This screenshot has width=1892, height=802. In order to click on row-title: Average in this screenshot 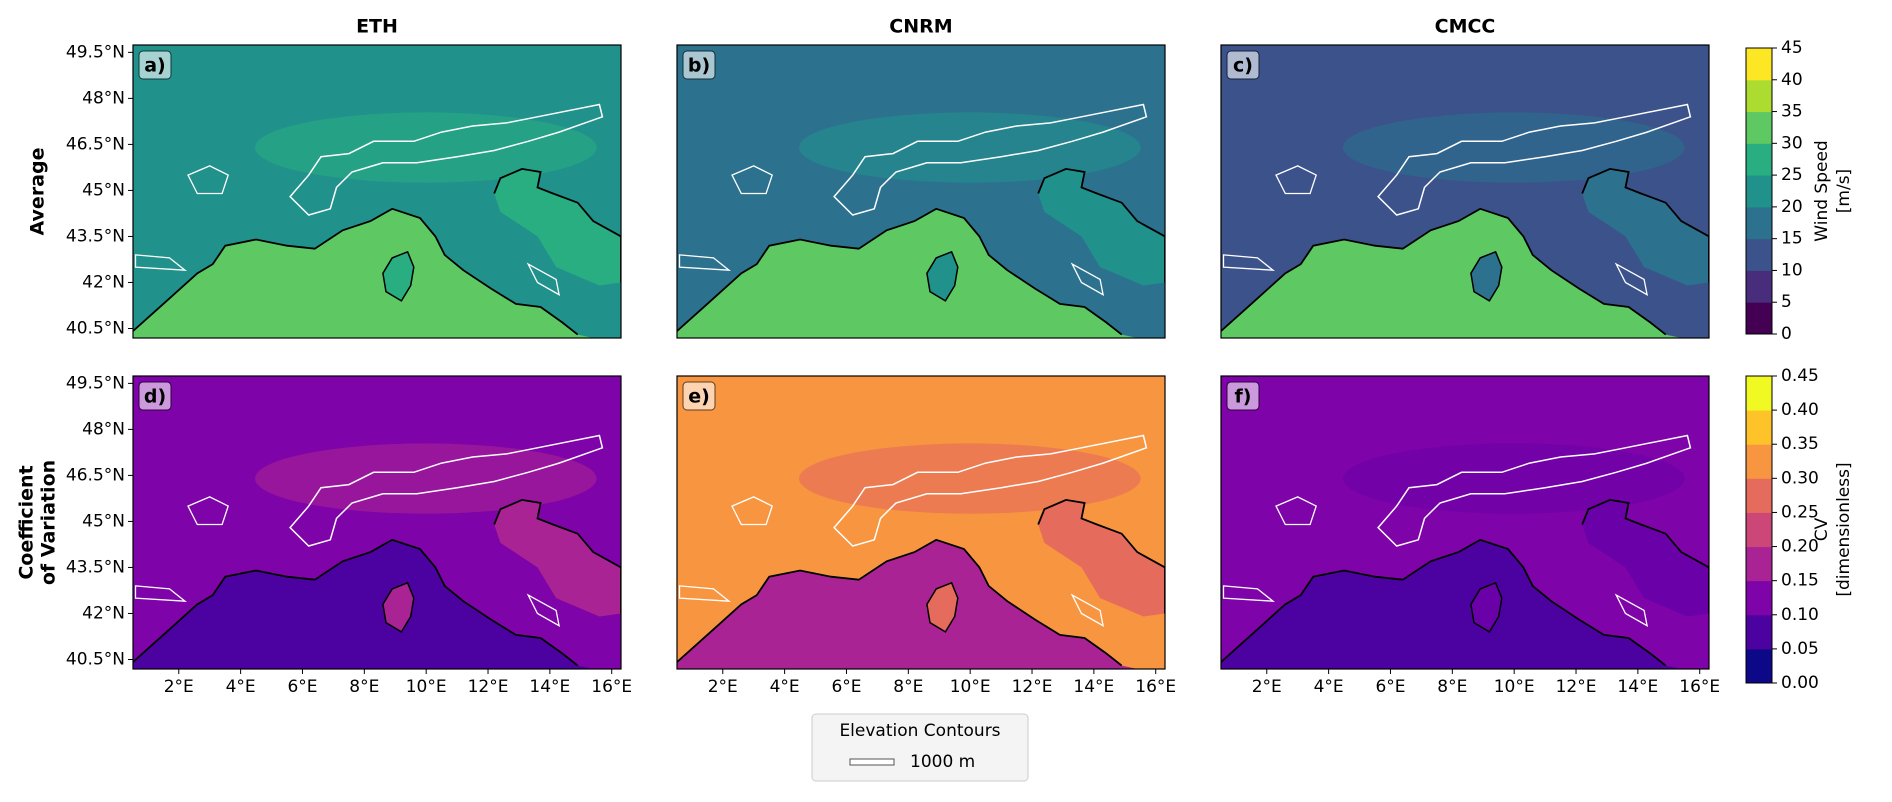, I will do `click(38, 192)`.